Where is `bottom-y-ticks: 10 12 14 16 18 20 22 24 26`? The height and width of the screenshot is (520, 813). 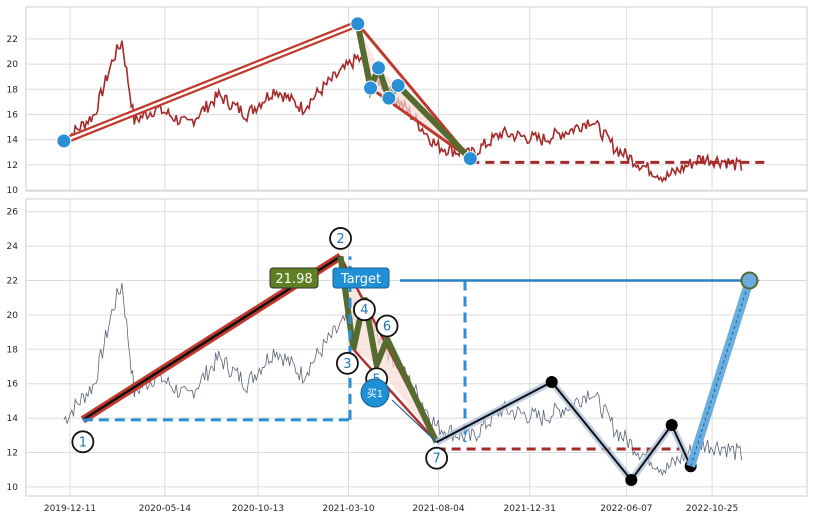
bottom-y-ticks: 10 12 14 16 18 20 22 24 26 is located at coordinates (13, 350).